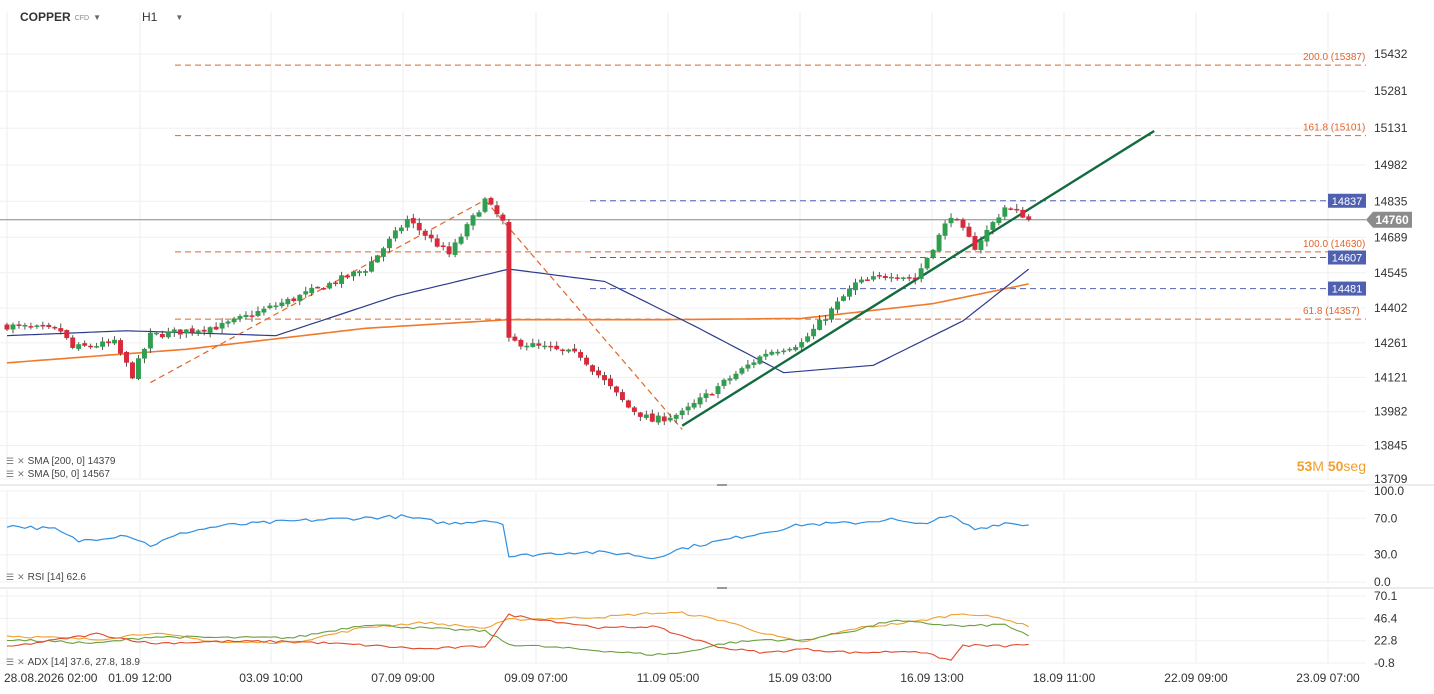 The image size is (1434, 694). I want to click on indicator-sma50: ☰ ✕ SMA [50, 0] 14567, so click(58, 474).